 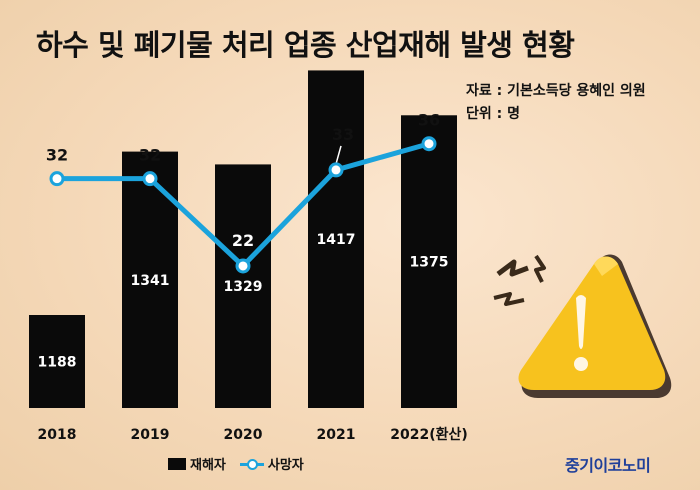 I want to click on line-value-label: 22, so click(x=243, y=240).